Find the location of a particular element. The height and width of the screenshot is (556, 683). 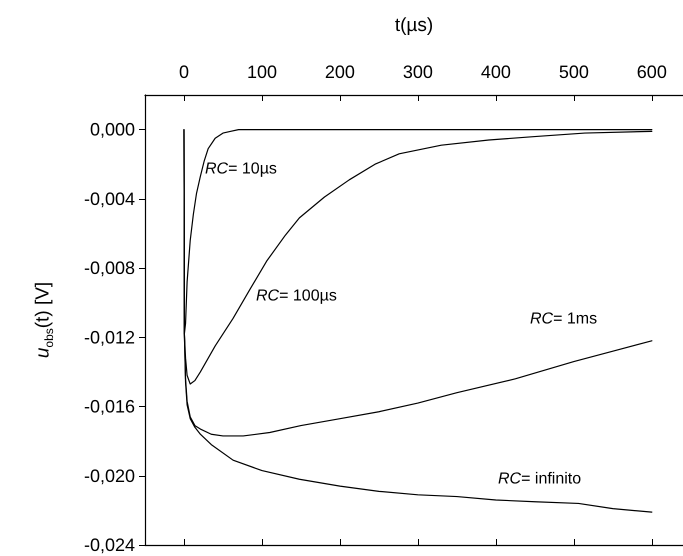

y-tick-label: -0,020 is located at coordinates (109, 476).